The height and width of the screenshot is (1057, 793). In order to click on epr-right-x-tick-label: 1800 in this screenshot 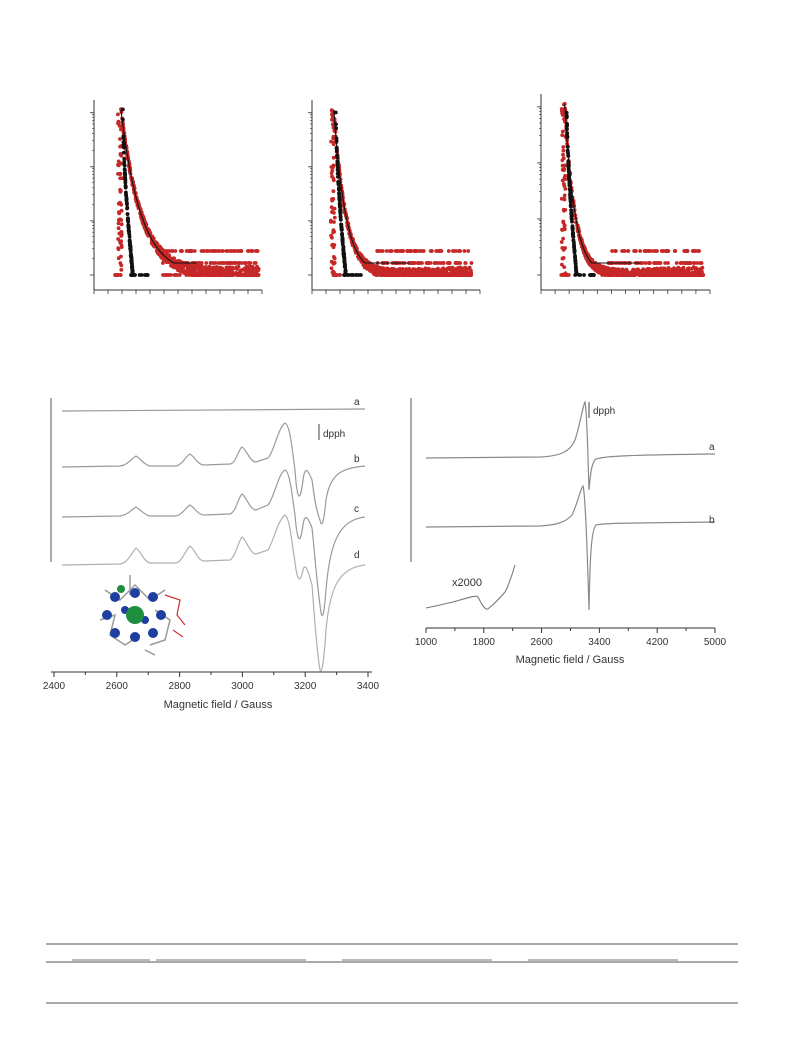, I will do `click(484, 642)`.